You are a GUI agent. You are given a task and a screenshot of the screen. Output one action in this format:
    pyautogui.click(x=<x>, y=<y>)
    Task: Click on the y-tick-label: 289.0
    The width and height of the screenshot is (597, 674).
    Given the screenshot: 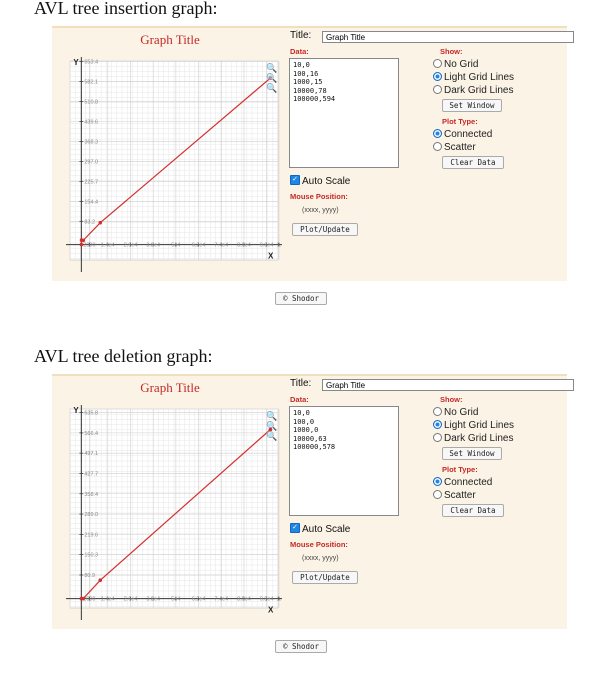 What is the action you would take?
    pyautogui.click(x=91, y=515)
    